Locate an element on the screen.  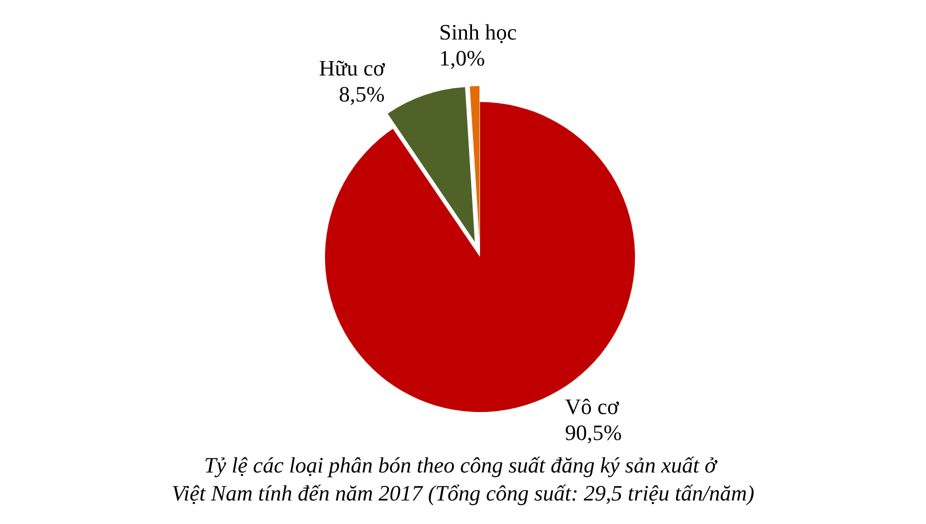
data-label: 90,5% is located at coordinates (593, 432).